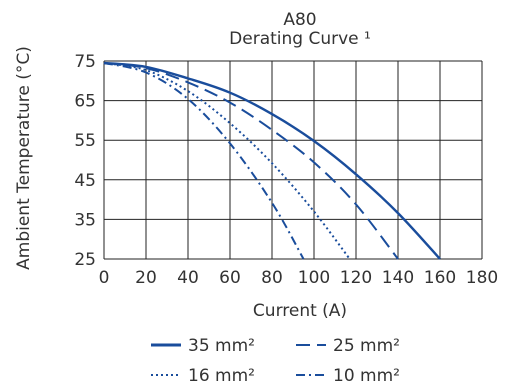  Describe the element at coordinates (275, 361) in the screenshot. I see `legend: 35 mm² 25 mm² 16 mm² 10 mm²` at that location.